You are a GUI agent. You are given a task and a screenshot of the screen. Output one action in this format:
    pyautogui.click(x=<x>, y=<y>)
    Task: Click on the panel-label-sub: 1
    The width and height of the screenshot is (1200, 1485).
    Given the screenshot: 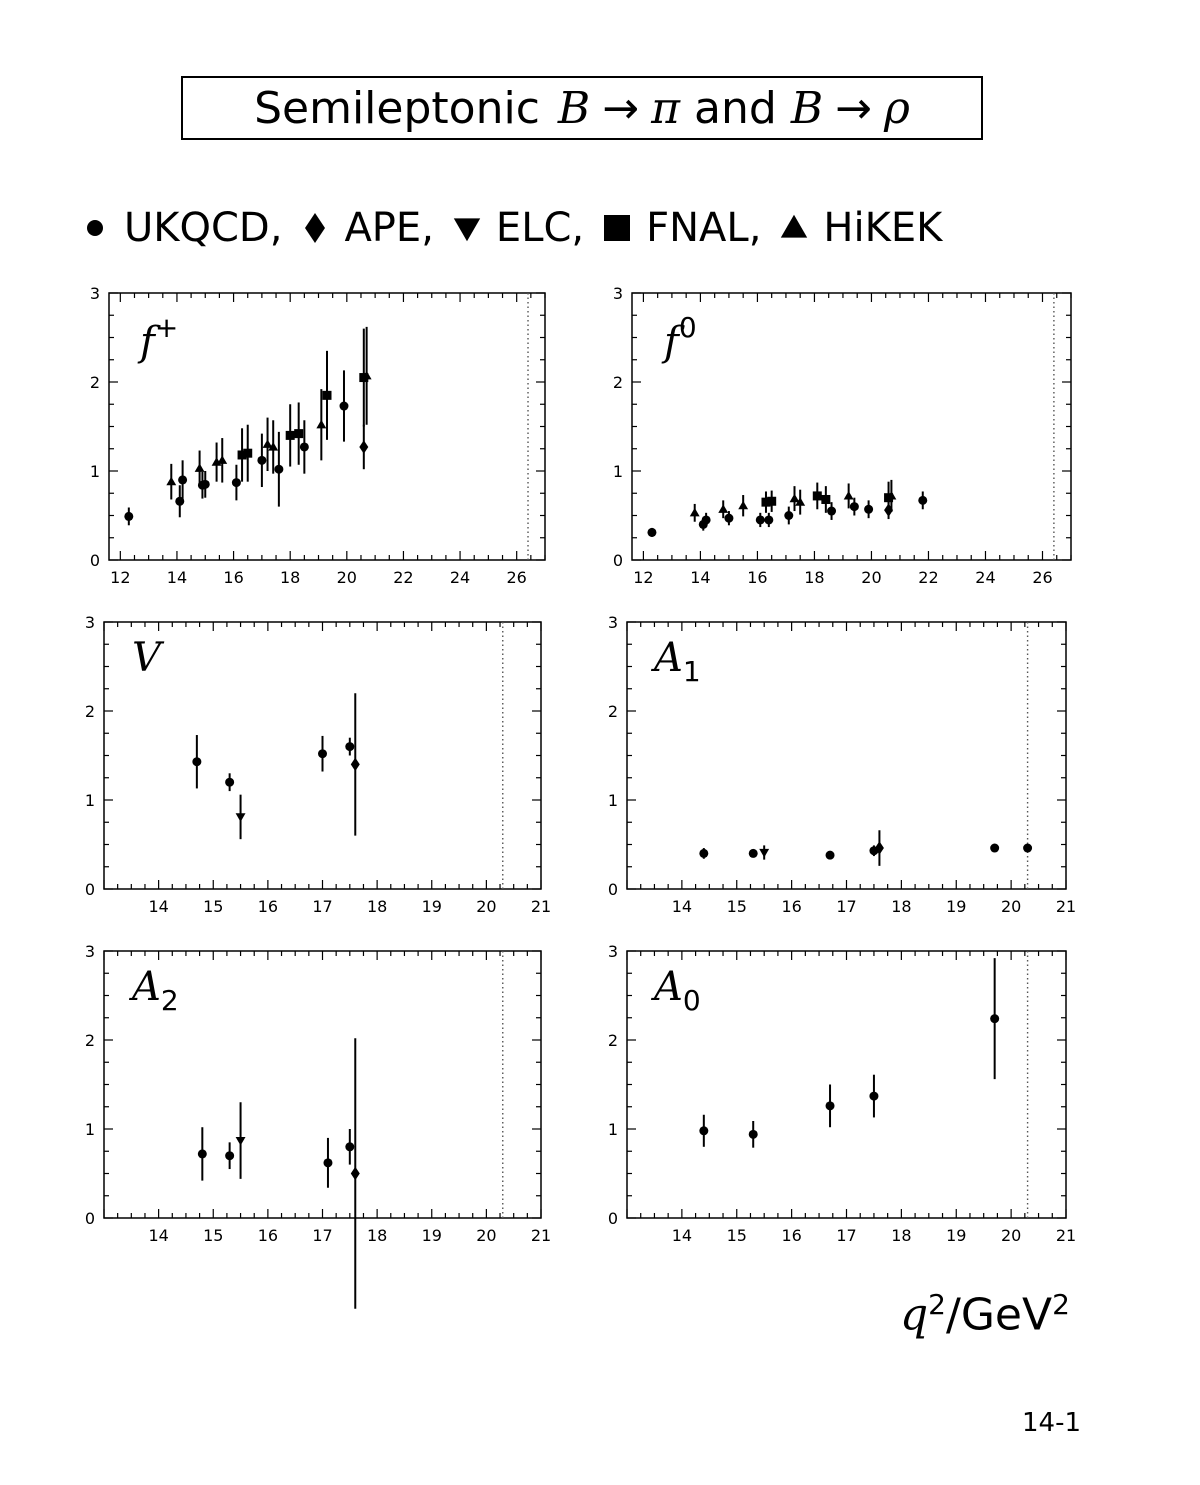 What is the action you would take?
    pyautogui.click(x=692, y=671)
    